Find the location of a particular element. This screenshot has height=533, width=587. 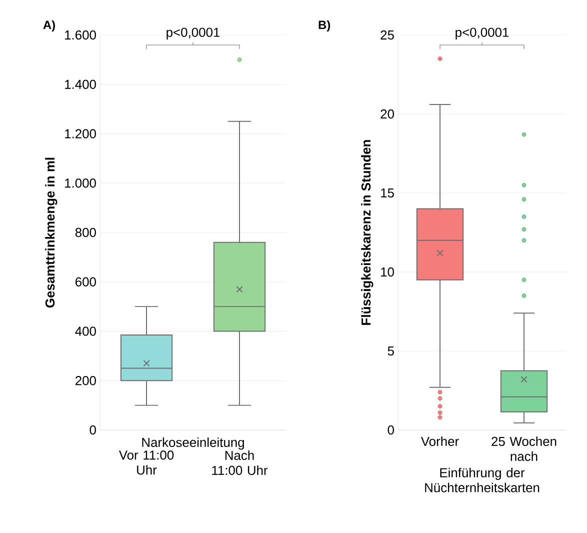

x-axis-title: Einführung der Nüchternheitskarten is located at coordinates (482, 480).